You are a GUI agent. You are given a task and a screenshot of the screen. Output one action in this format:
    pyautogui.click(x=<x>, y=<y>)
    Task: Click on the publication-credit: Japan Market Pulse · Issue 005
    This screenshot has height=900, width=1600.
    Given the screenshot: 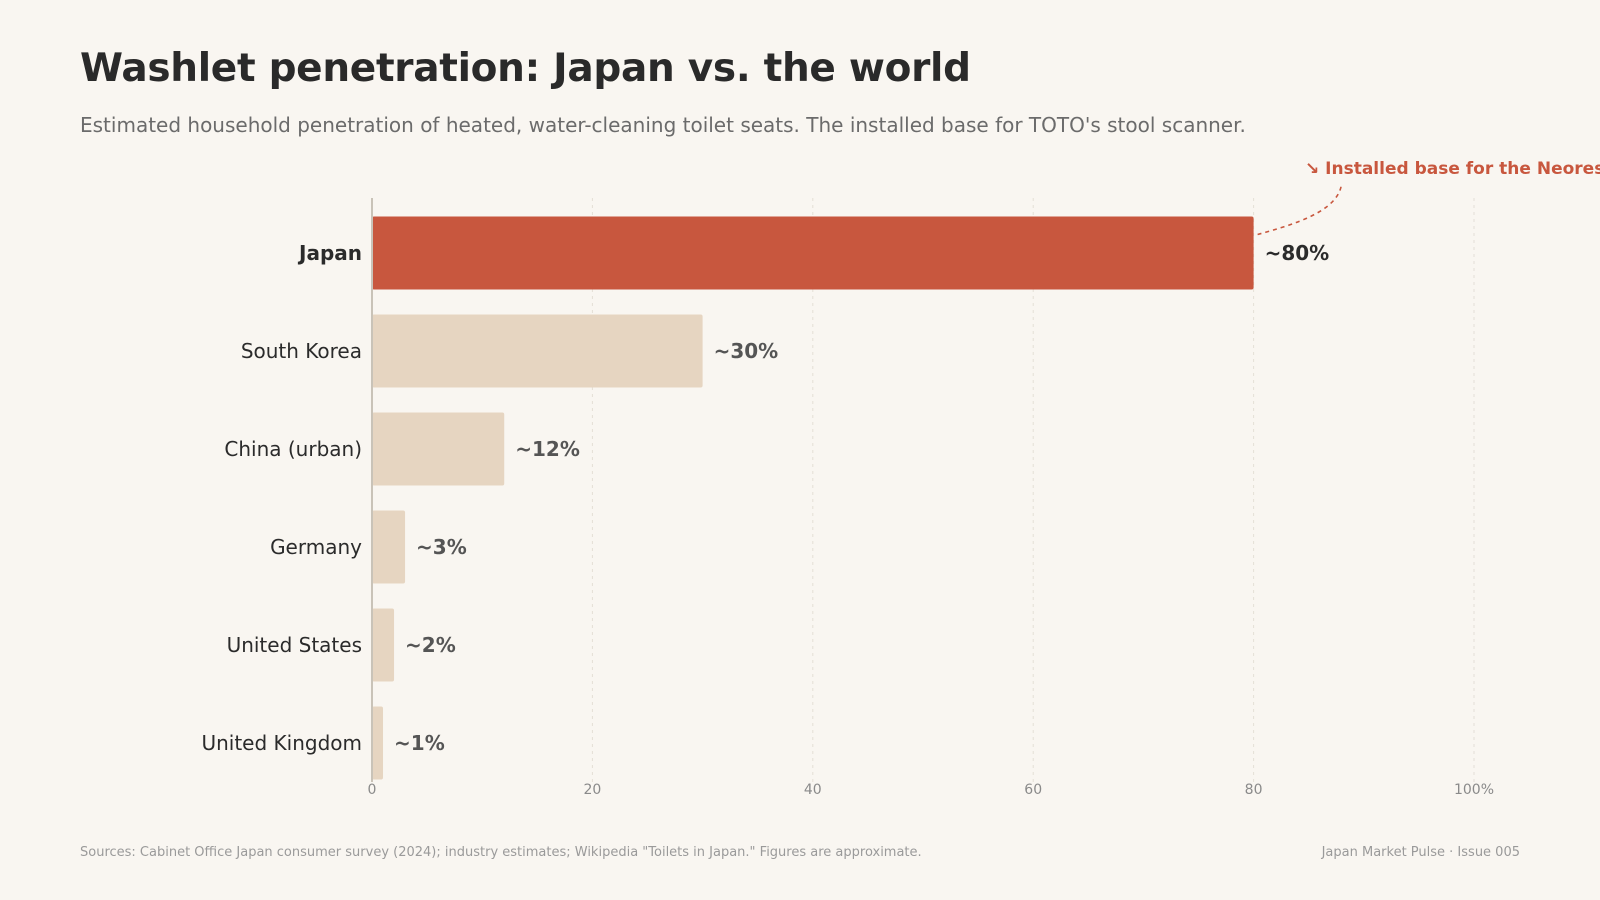 What is the action you would take?
    pyautogui.click(x=1420, y=852)
    